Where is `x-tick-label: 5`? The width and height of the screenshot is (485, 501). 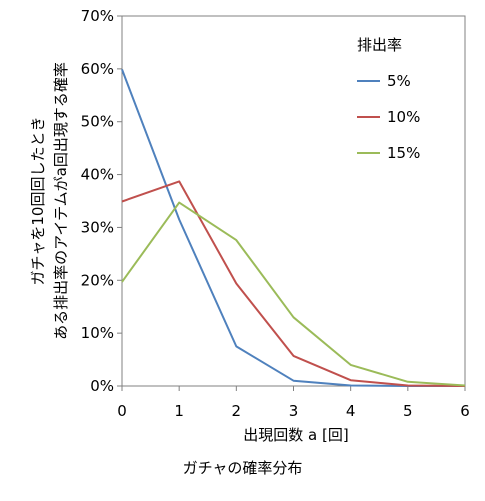 x-tick-label: 5 is located at coordinates (408, 411).